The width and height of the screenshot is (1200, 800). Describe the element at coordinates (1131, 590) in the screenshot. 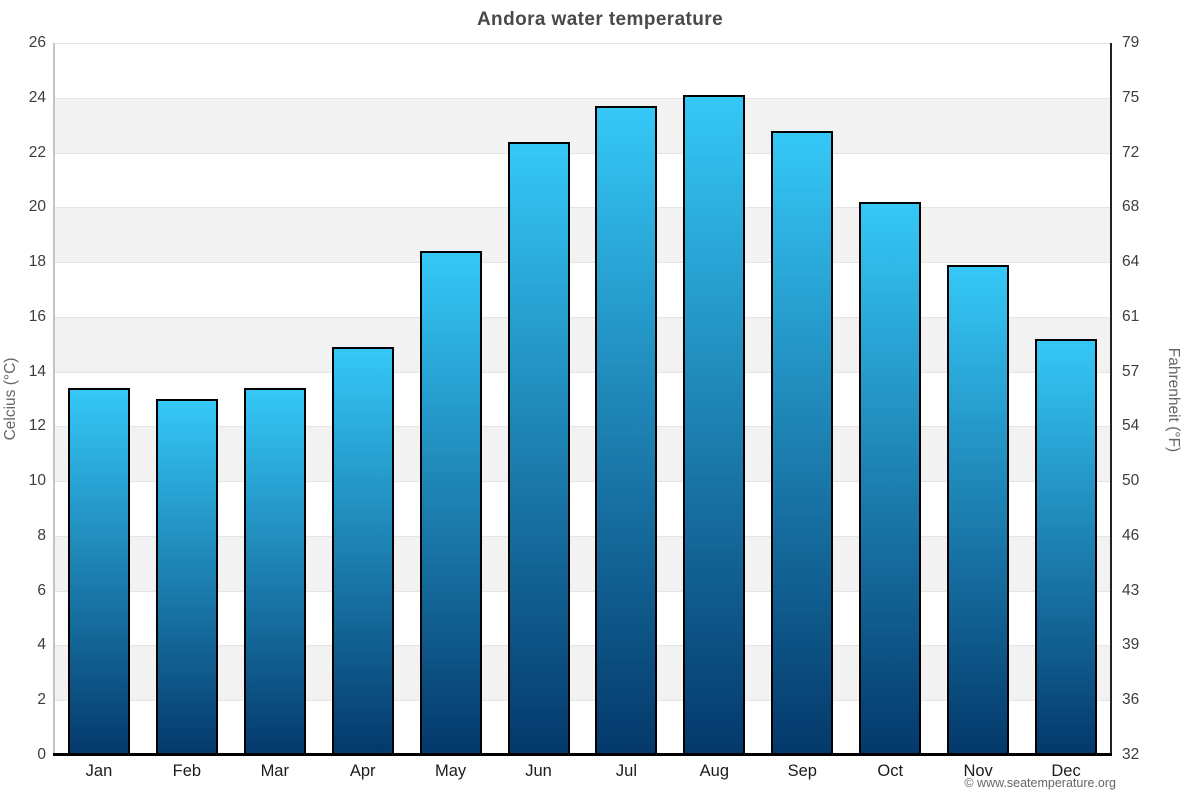

I see `fahrenheit-tick-label: 43` at that location.